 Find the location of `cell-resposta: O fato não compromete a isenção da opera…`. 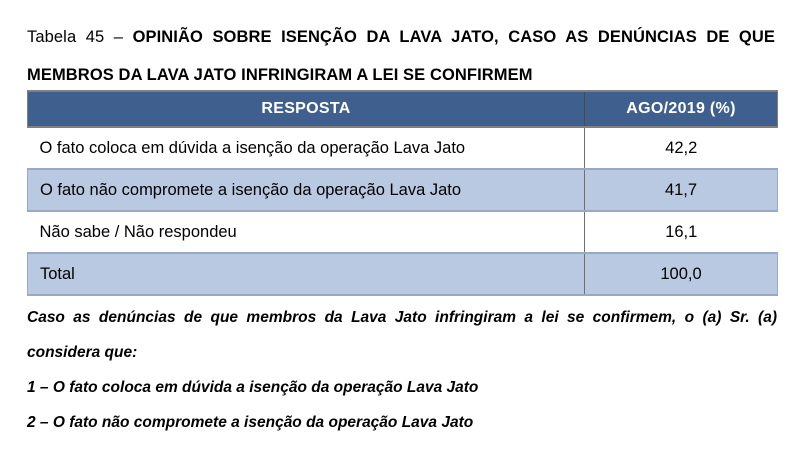

cell-resposta: O fato não compromete a isenção da opera… is located at coordinates (306, 190).